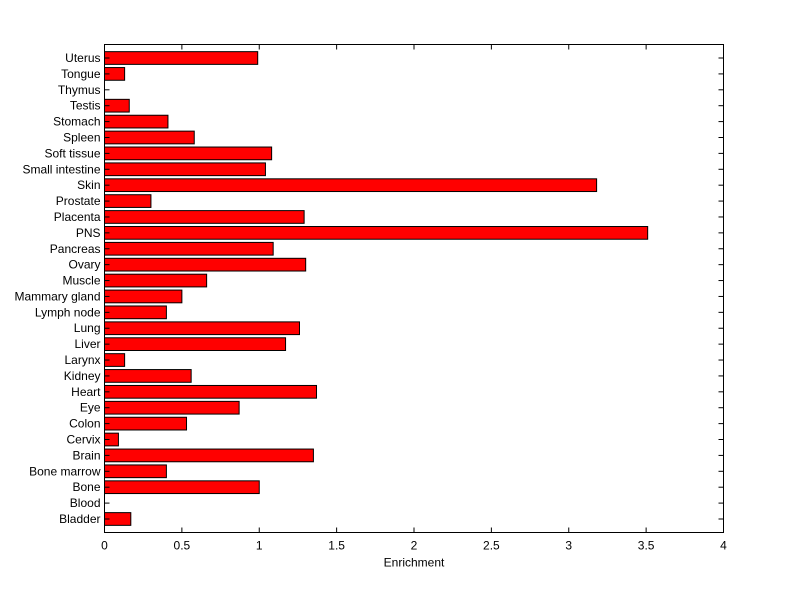 The image size is (800, 599). What do you see at coordinates (646, 546) in the screenshot?
I see `x-tick-label: 3.5` at bounding box center [646, 546].